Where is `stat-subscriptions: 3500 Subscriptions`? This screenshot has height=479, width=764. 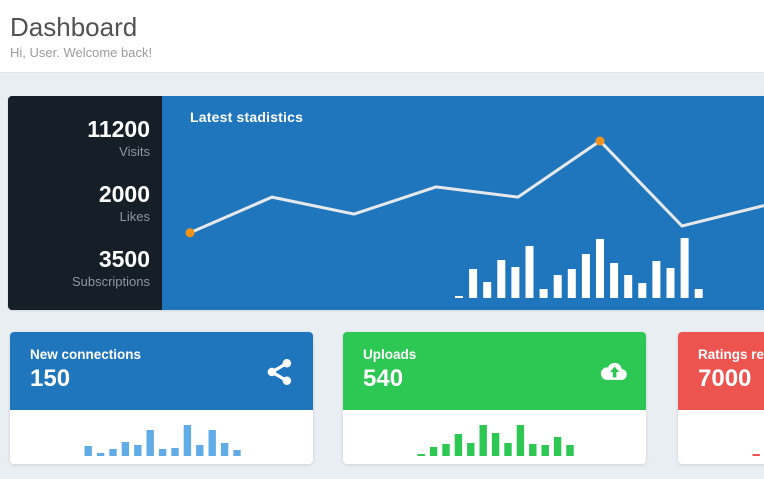 stat-subscriptions: 3500 Subscriptions is located at coordinates (79, 268).